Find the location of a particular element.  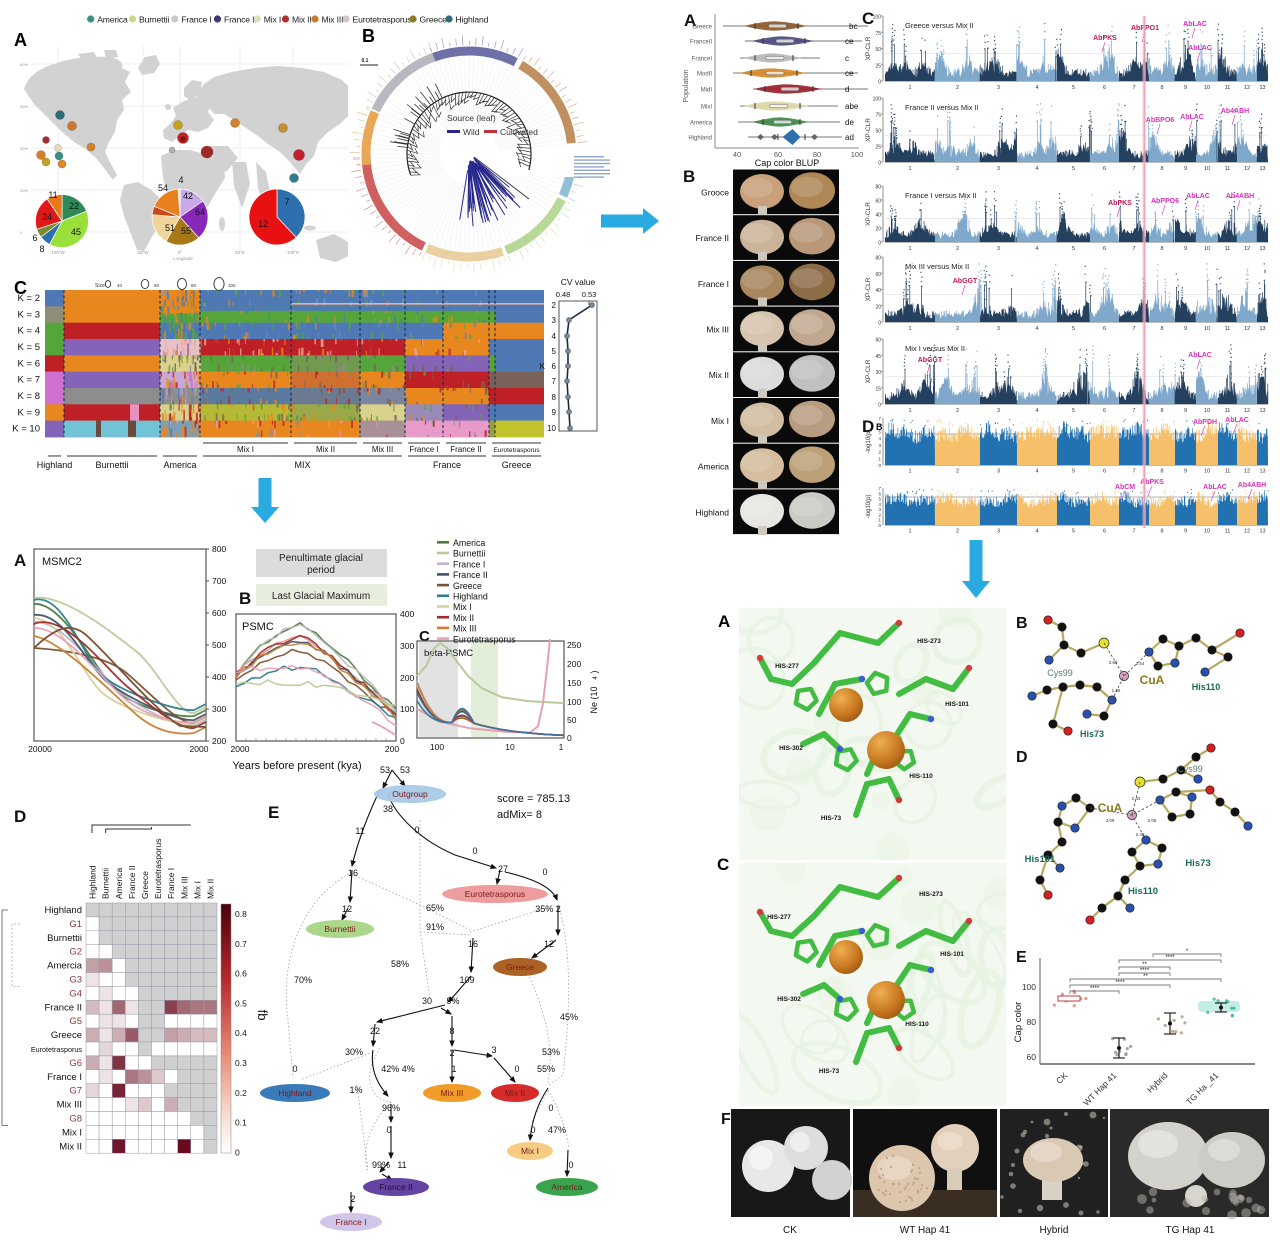

svg-text: 25 is located at coordinates (878, 148).